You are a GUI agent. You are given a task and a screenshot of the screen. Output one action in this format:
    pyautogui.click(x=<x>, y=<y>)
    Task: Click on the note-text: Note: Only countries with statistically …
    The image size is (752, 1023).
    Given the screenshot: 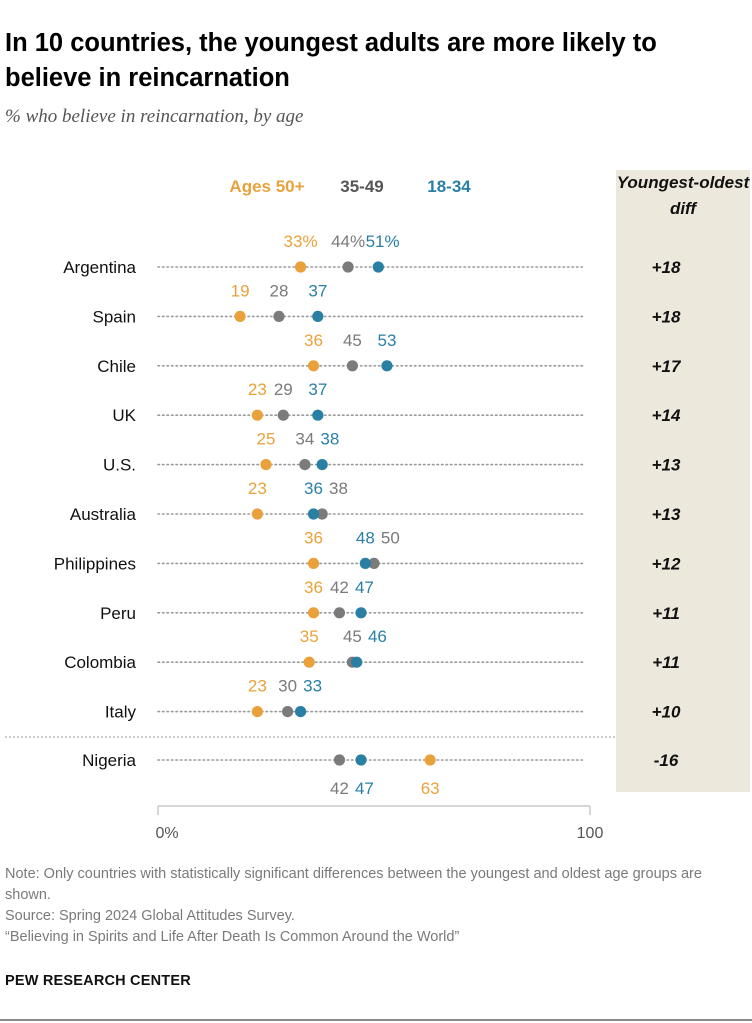 What is the action you would take?
    pyautogui.click(x=353, y=884)
    